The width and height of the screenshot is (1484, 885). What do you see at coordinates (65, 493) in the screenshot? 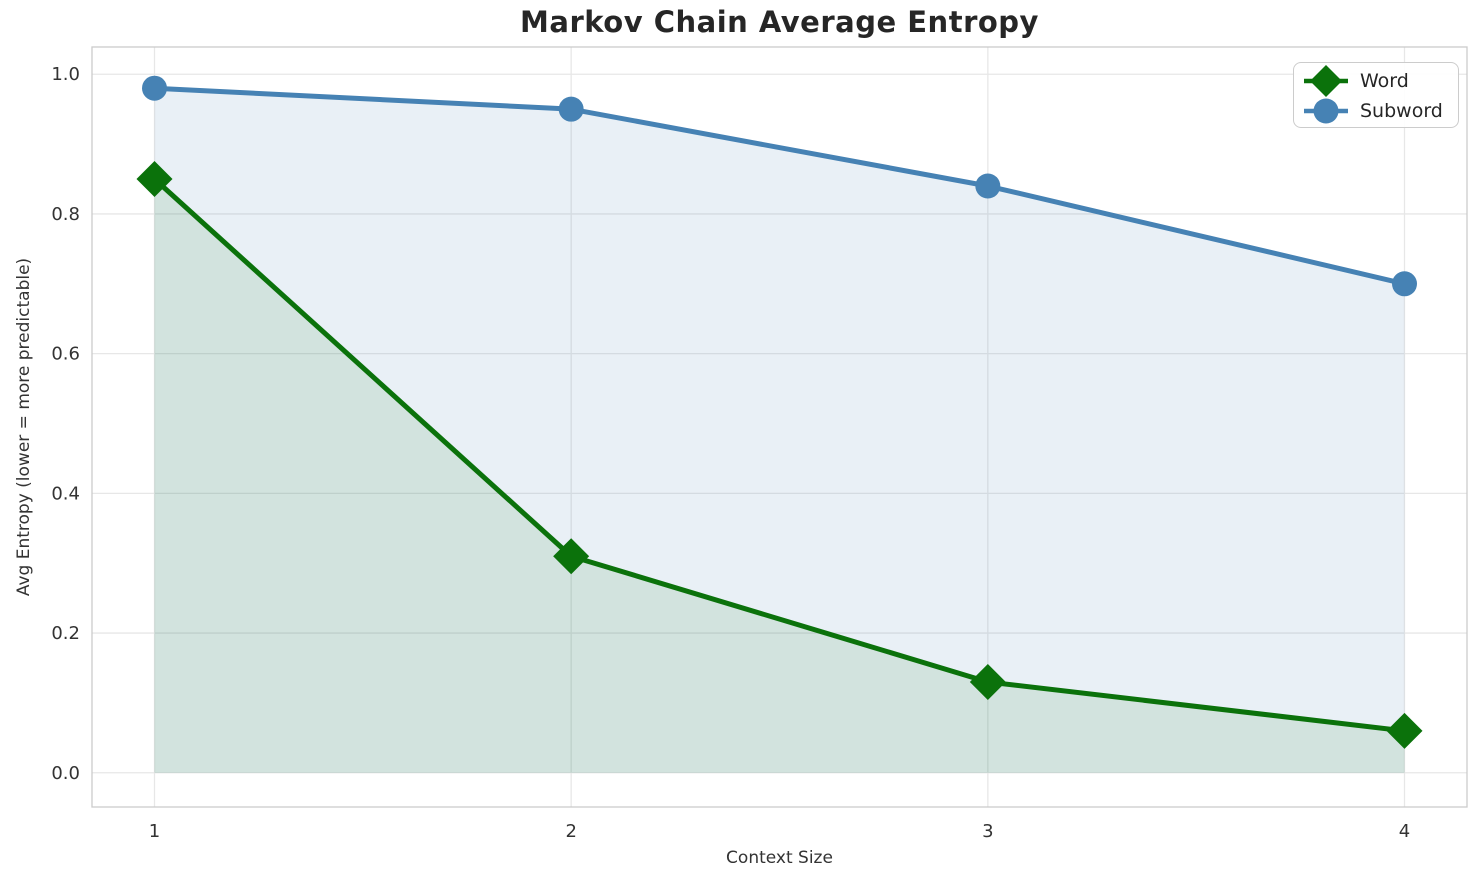
I see `svg-text: 0.4` at bounding box center [65, 493].